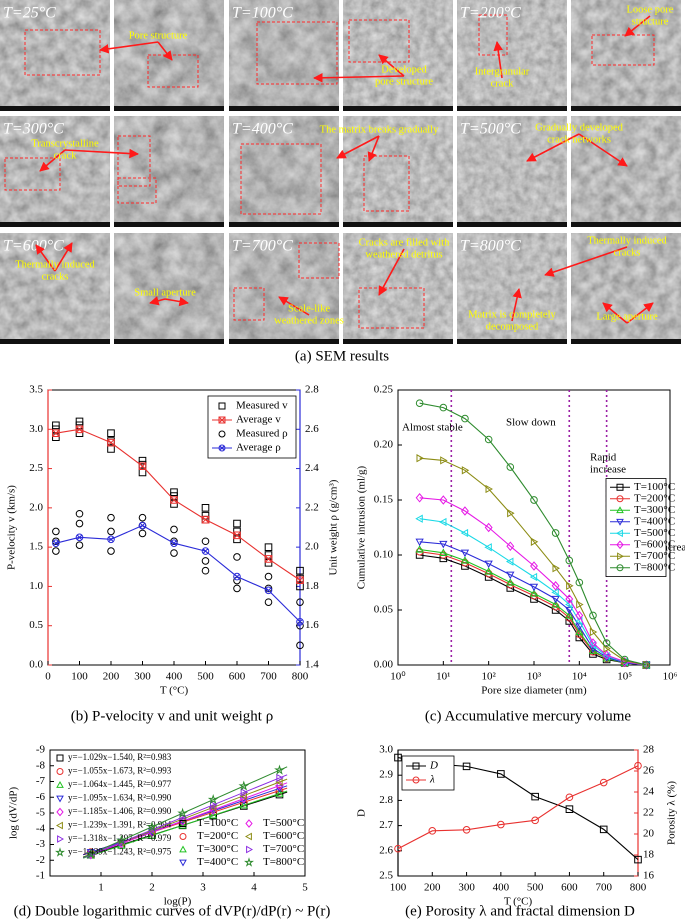 Image resolution: width=685 pixels, height=921 pixels. What do you see at coordinates (217, 836) in the screenshot?
I see `legend-label: T=200°C` at bounding box center [217, 836].